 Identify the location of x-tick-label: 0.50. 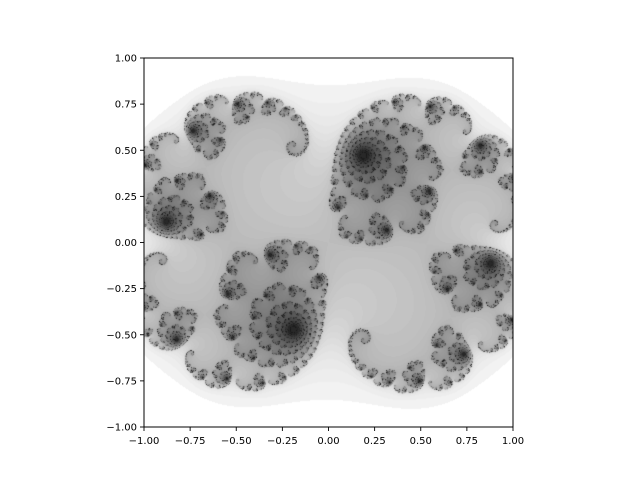
(421, 441).